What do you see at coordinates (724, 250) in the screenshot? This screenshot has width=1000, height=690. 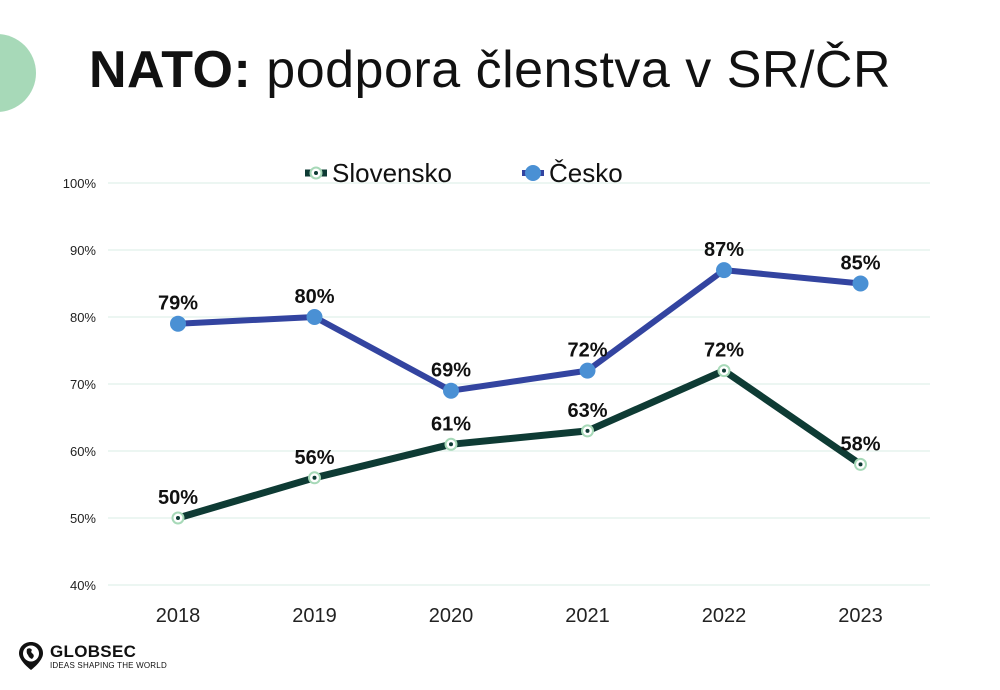 I see `data-label-cesko: 87%` at bounding box center [724, 250].